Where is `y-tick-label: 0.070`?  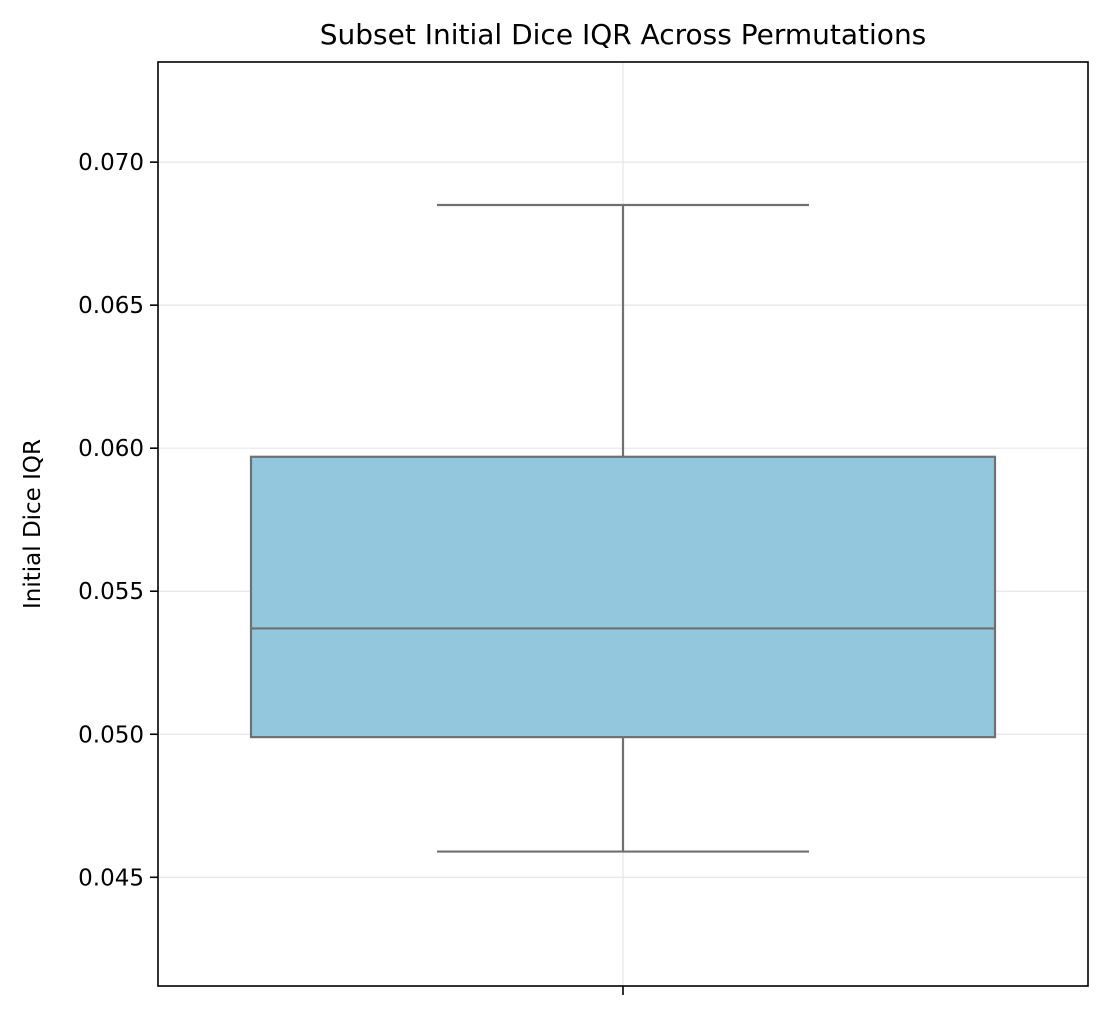 y-tick-label: 0.070 is located at coordinates (111, 163).